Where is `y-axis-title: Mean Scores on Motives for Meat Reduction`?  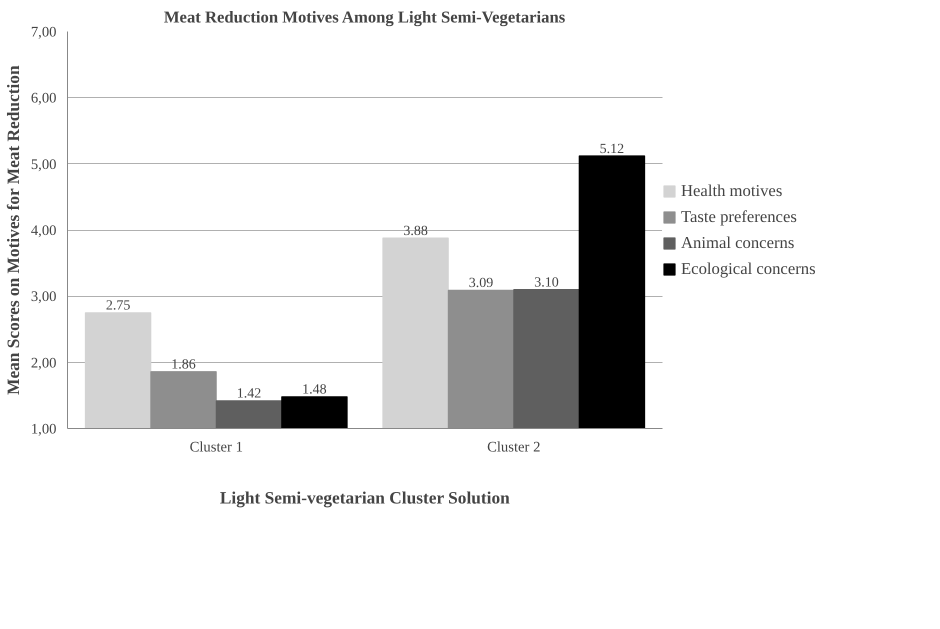
y-axis-title: Mean Scores on Motives for Meat Reduction is located at coordinates (13, 230).